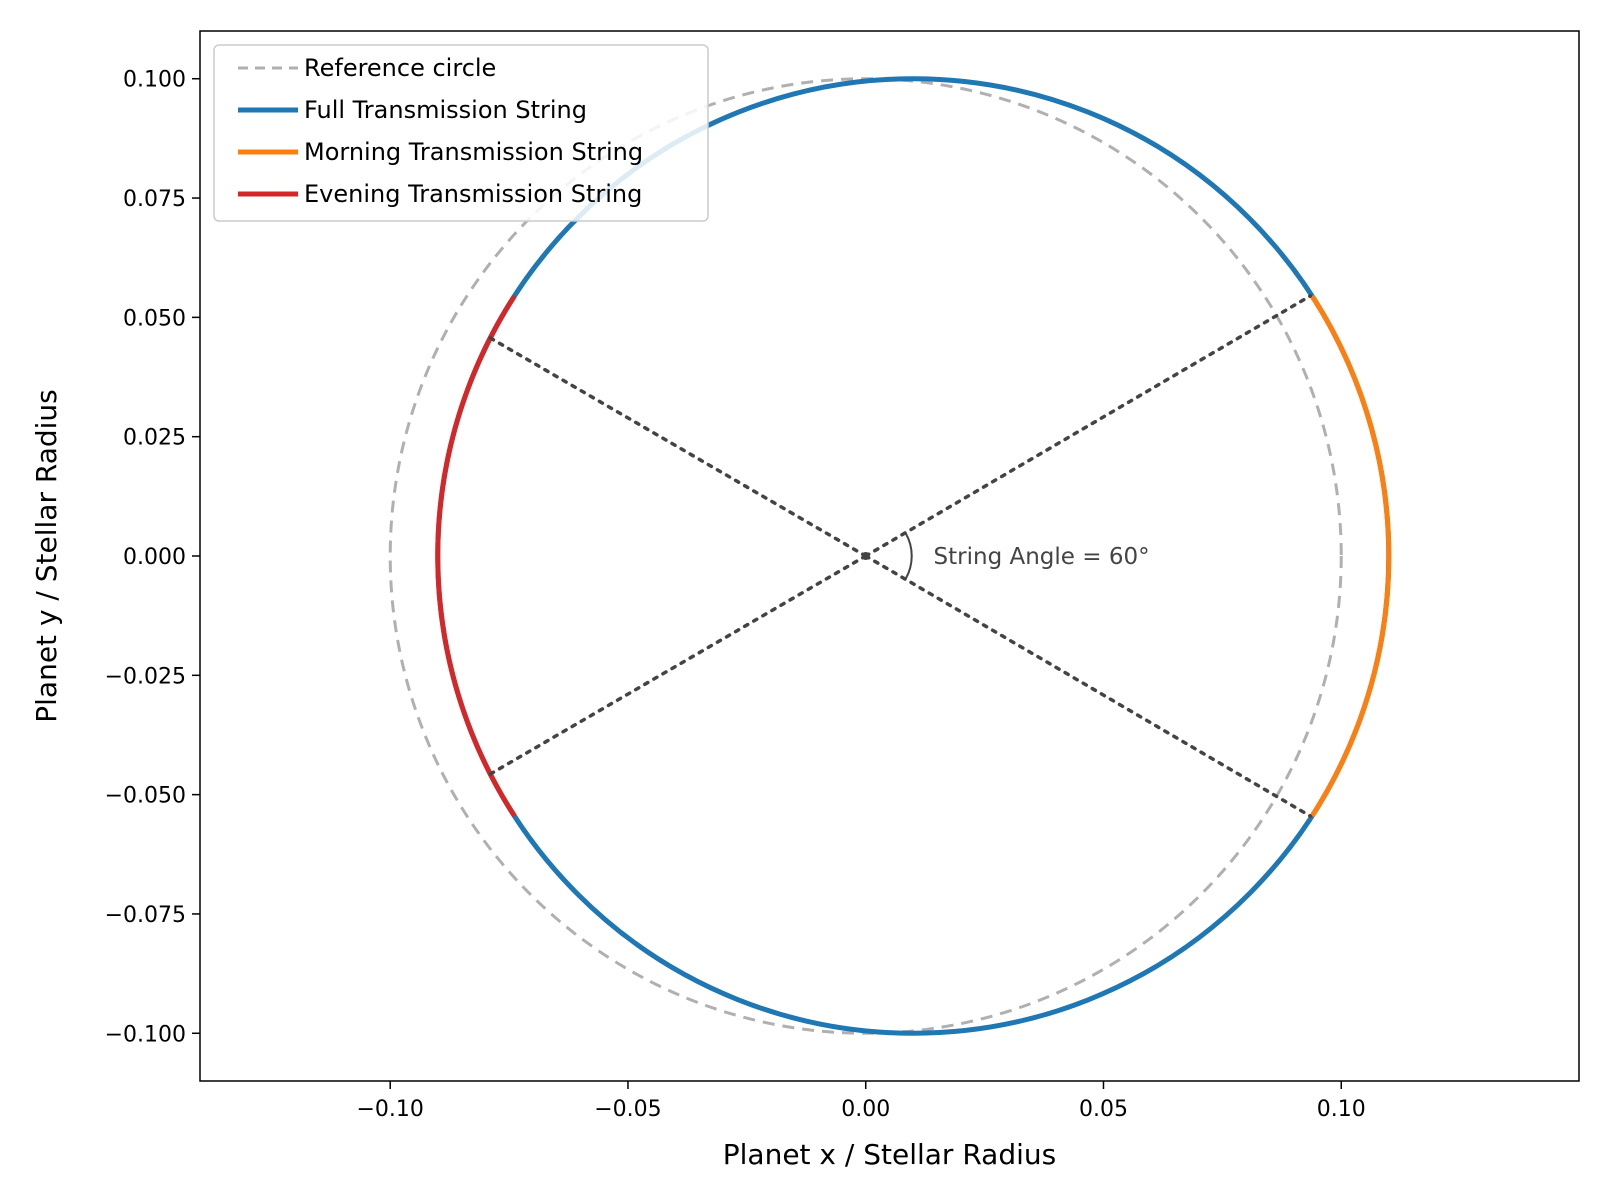 The width and height of the screenshot is (1600, 1200). Describe the element at coordinates (908, 556) in the screenshot. I see `angle-arc` at that location.